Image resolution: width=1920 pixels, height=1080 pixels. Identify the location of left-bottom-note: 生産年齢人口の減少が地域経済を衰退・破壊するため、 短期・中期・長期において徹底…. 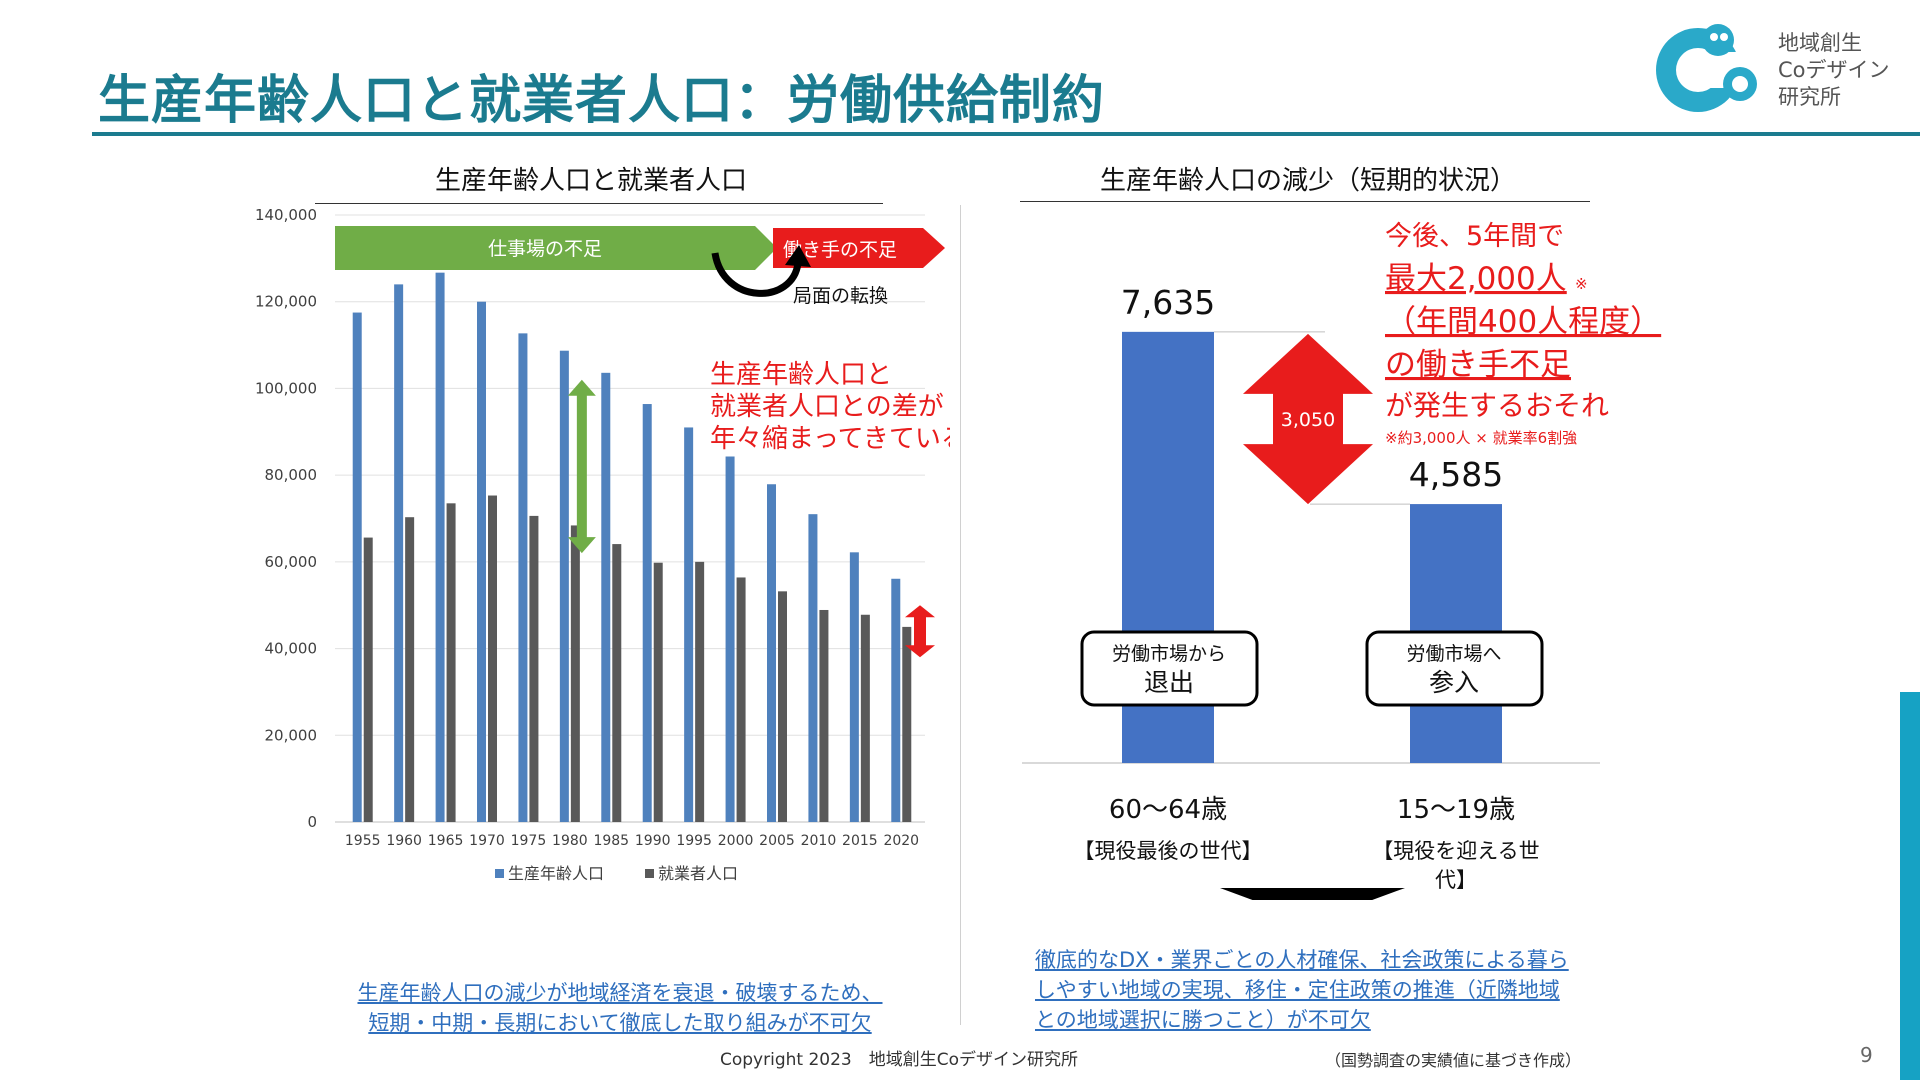
(620, 1008).